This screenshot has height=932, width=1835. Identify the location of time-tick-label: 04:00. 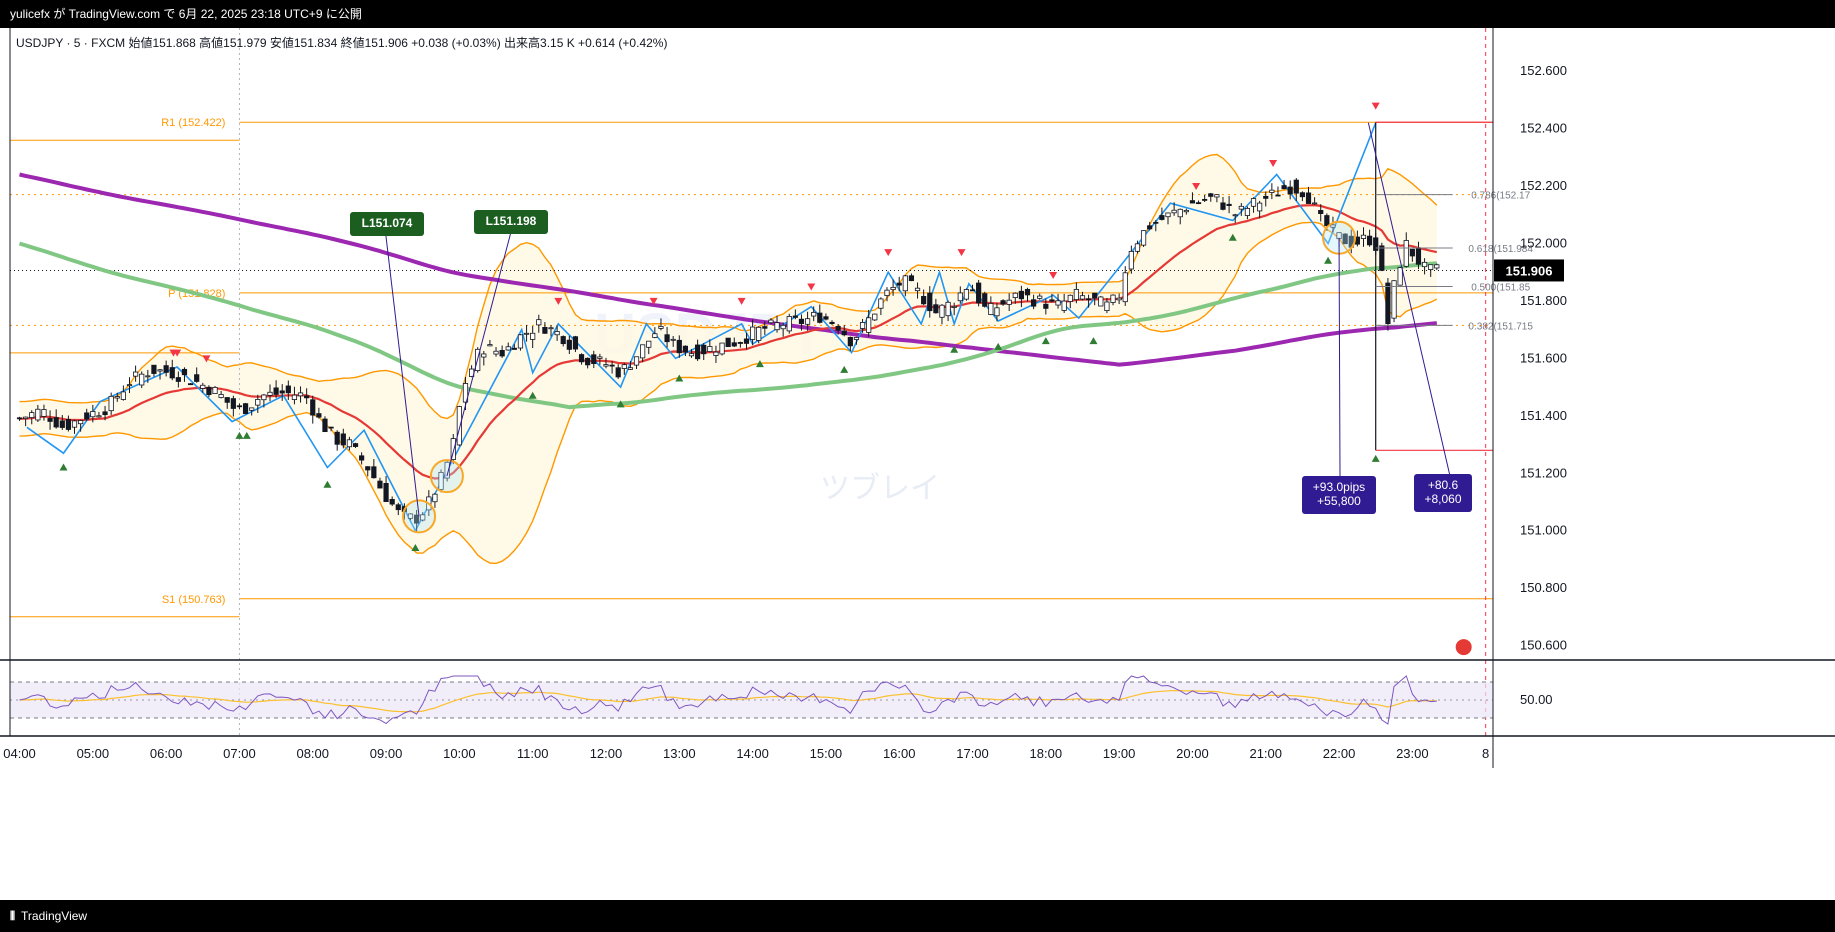
(19, 753).